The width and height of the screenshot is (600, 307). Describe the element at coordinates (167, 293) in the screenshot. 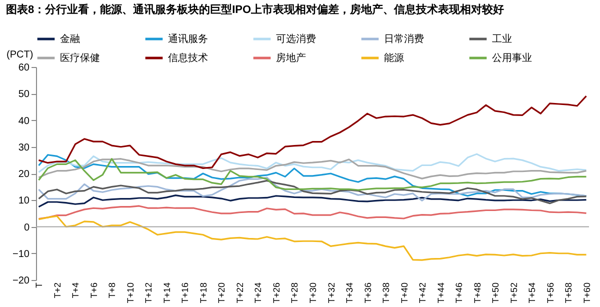

I see `x-tick-label: T+14` at that location.